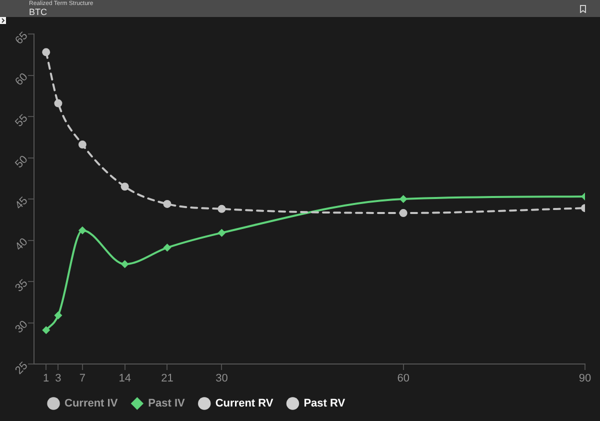 Image resolution: width=600 pixels, height=421 pixels. Describe the element at coordinates (58, 378) in the screenshot. I see `x-tick-label: 3` at that location.